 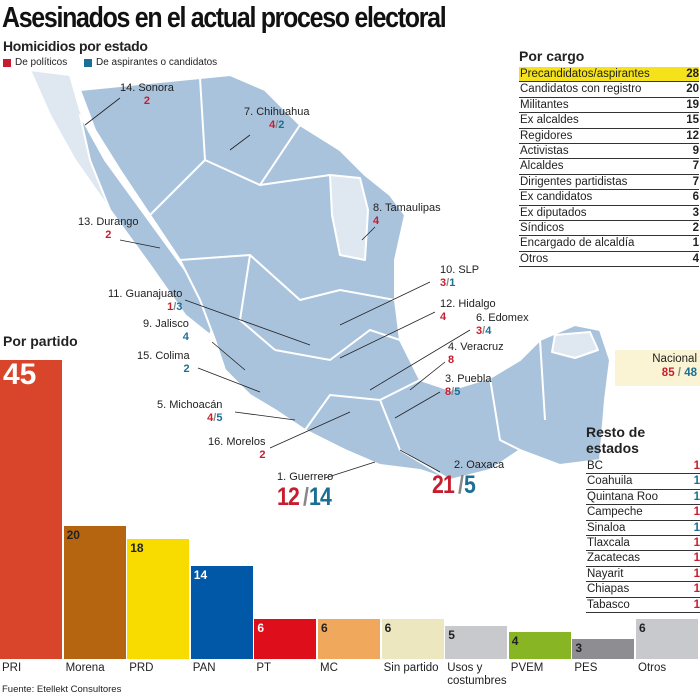 What do you see at coordinates (147, 225) in the screenshot?
I see `baja-sur-shape` at bounding box center [147, 225].